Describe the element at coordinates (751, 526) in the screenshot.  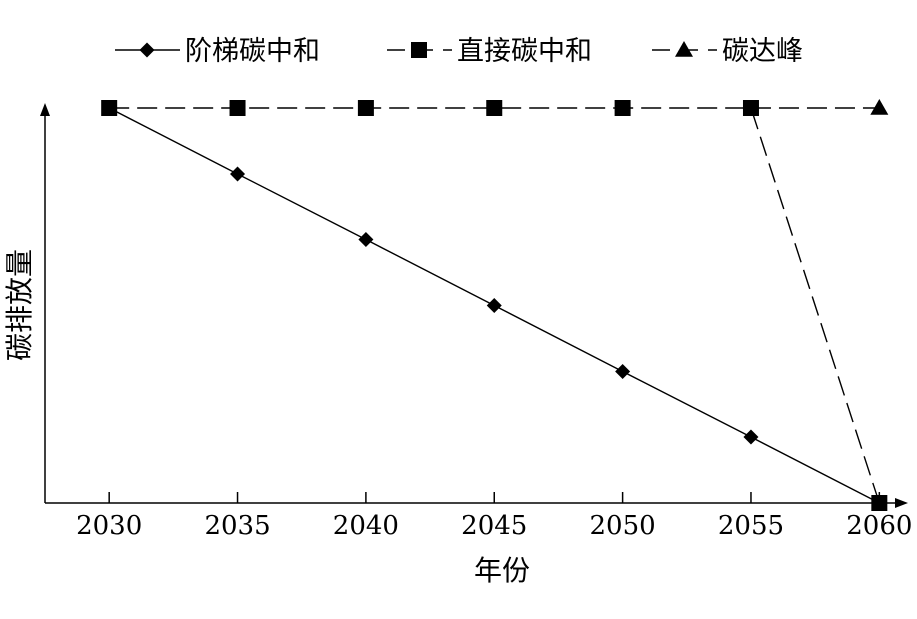
I see `x-tick-label: 2055` at that location.